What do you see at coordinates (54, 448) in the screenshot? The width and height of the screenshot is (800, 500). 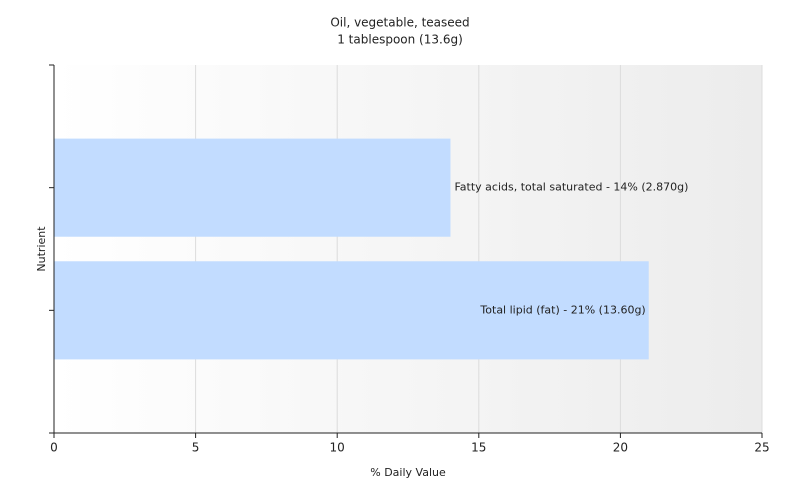 I see `x-tick-label: 0` at bounding box center [54, 448].